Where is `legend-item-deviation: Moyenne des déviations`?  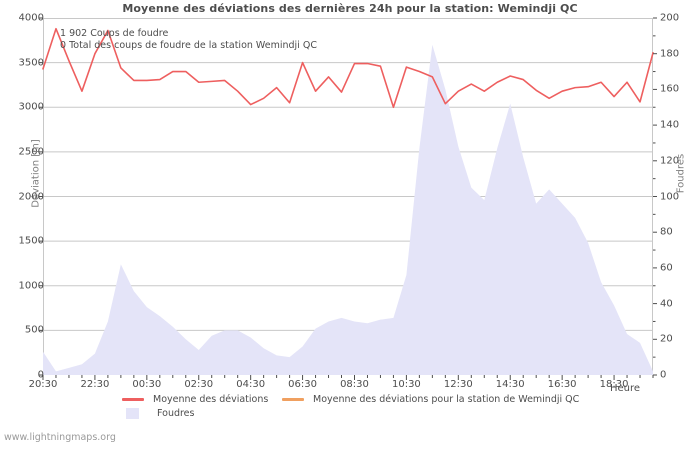
legend-item-deviation: Moyenne des déviations is located at coordinates (195, 399).